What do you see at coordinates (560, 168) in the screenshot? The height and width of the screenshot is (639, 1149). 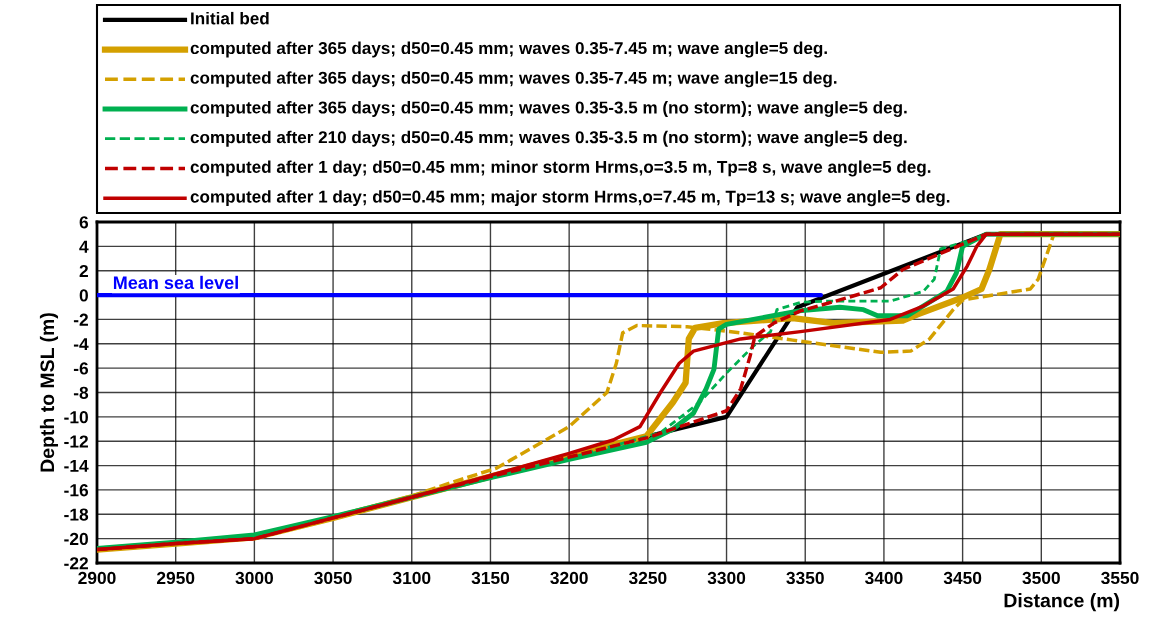 I see `legend-label: computed after 1 day; d50=0.45 mm; minor storm Hrms,o=3.5 m, Tp=8 s, wave angle=5 deg.` at bounding box center [560, 168].